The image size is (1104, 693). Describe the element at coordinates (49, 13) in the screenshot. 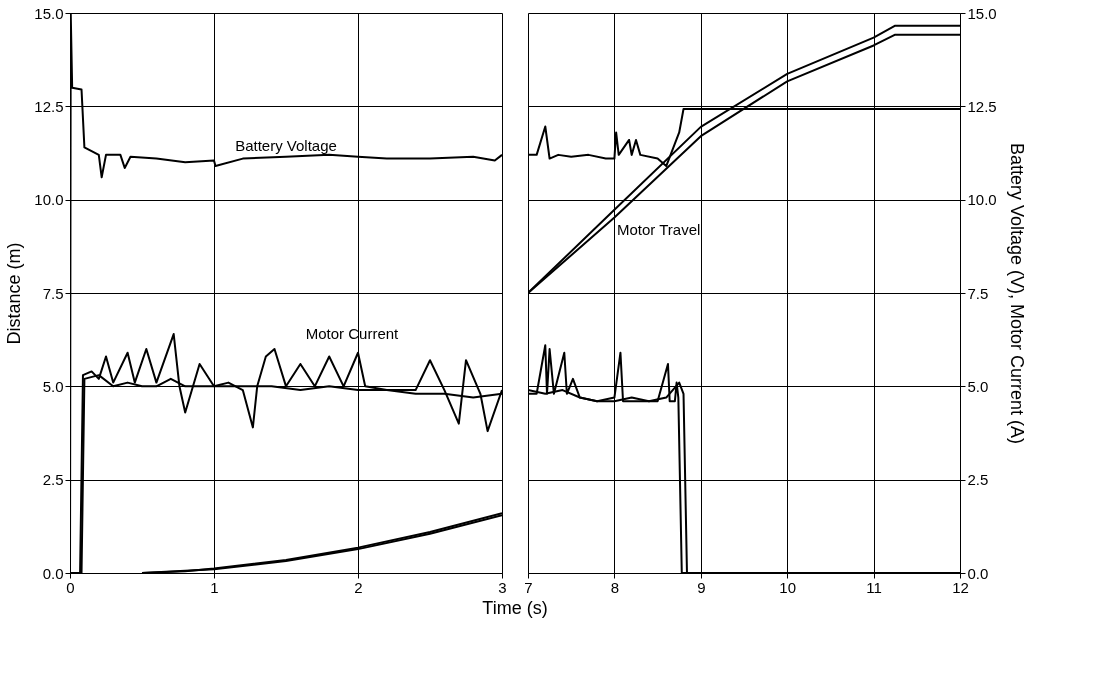

I see `y-tick-label: 15.0` at that location.